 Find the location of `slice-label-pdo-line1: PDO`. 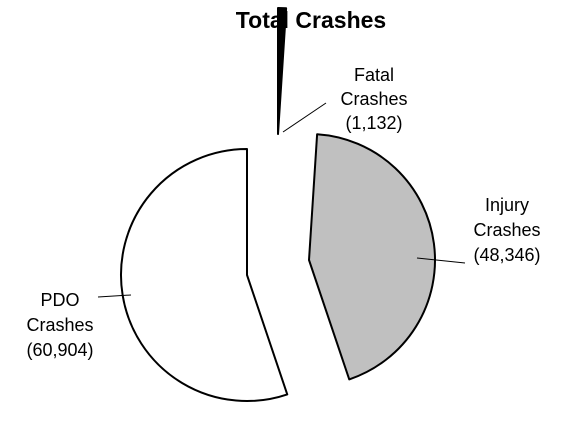

slice-label-pdo-line1: PDO is located at coordinates (59, 300).